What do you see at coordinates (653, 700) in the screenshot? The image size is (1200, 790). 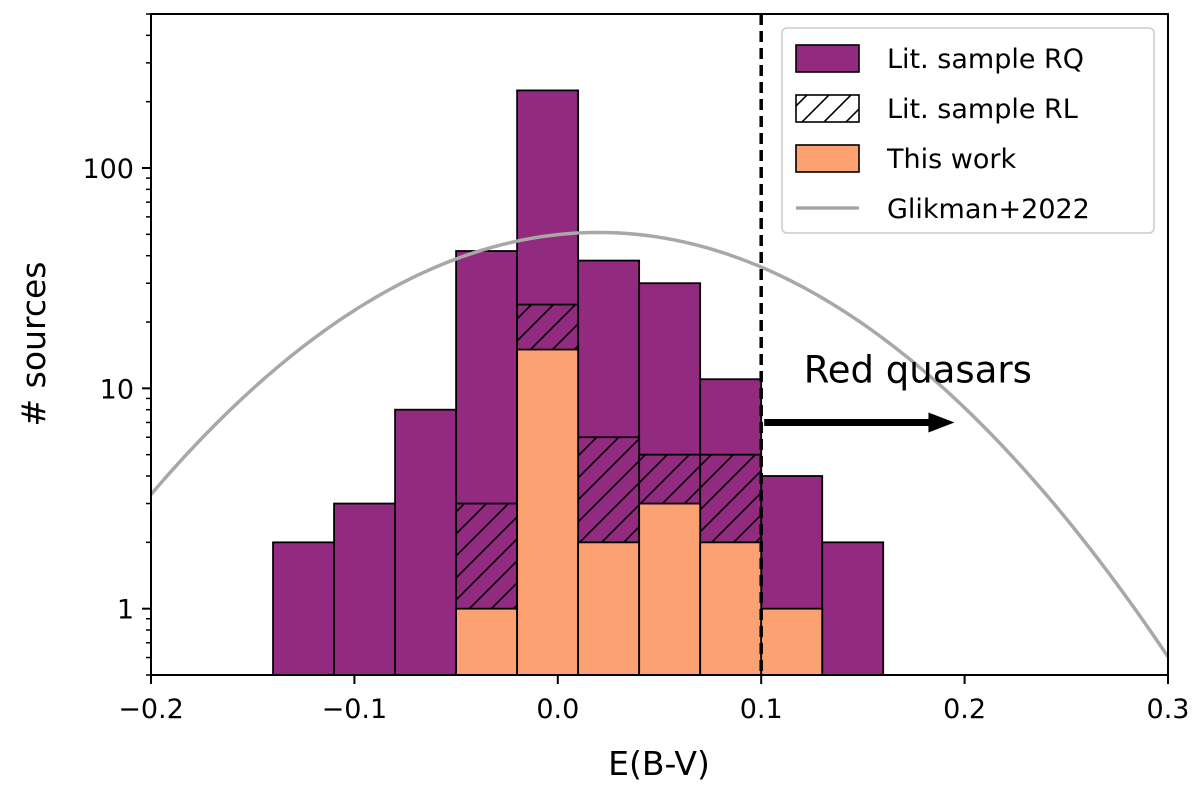 I see `x-axis-ticks: −0.2 −0.1 0.0 0.1 0.2 0.3` at bounding box center [653, 700].